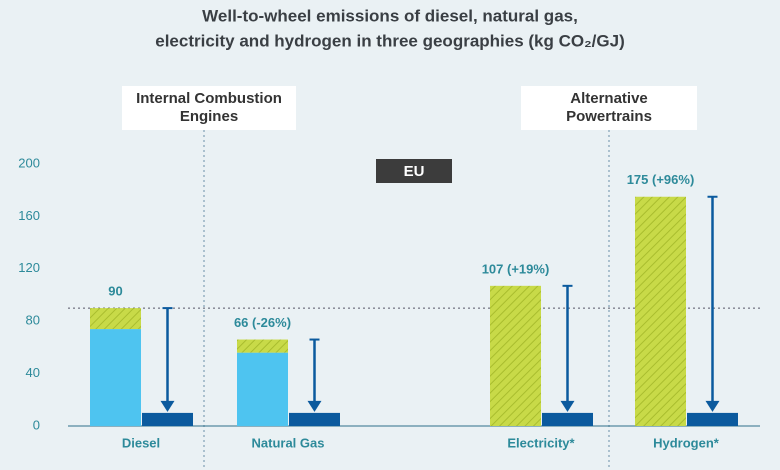  I want to click on group-label: Alternative Powertrains, so click(609, 107).